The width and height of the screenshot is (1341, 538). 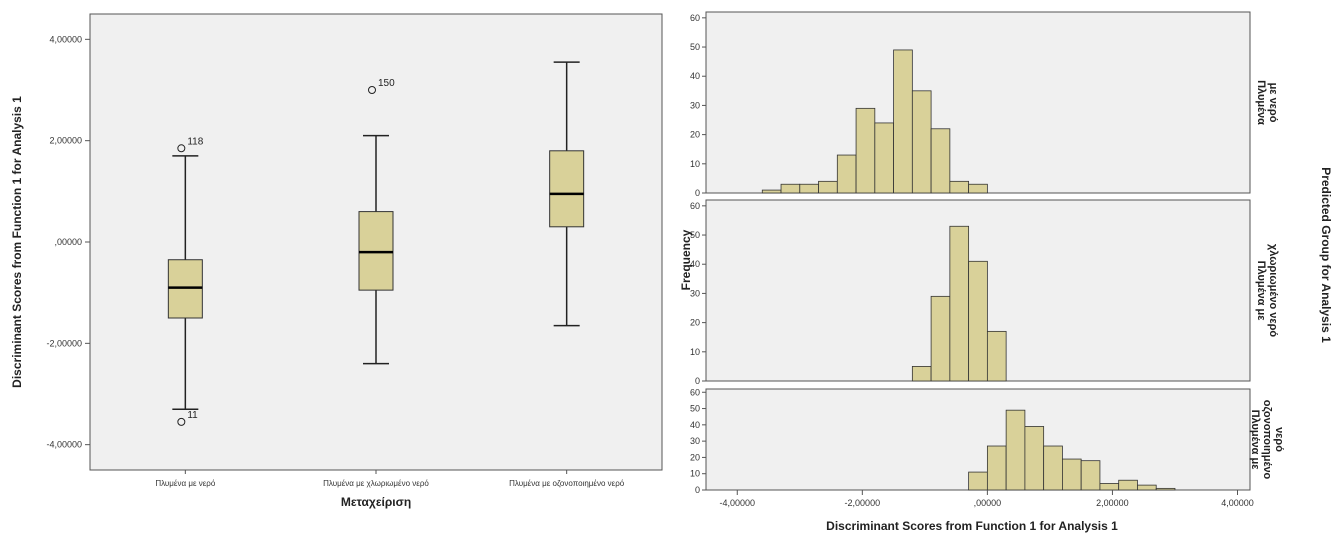 What do you see at coordinates (65, 141) in the screenshot?
I see `boxplot-y-tick-label: 2,00000` at bounding box center [65, 141].